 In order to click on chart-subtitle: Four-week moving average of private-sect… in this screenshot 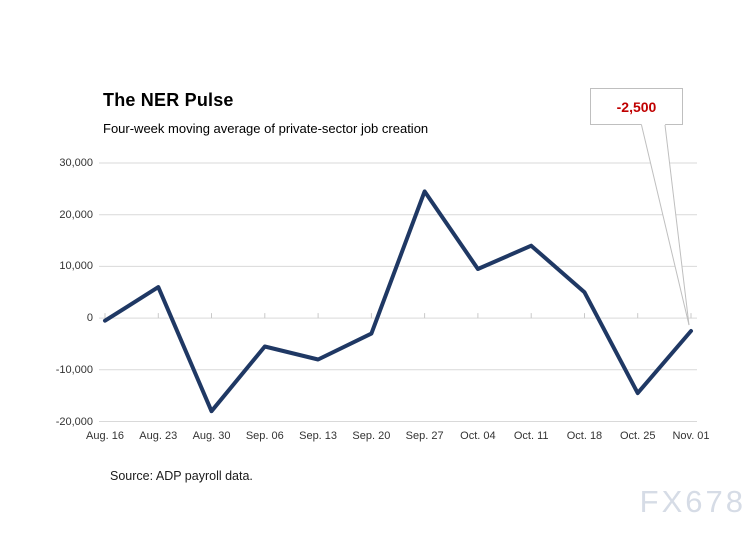, I will do `click(266, 128)`.